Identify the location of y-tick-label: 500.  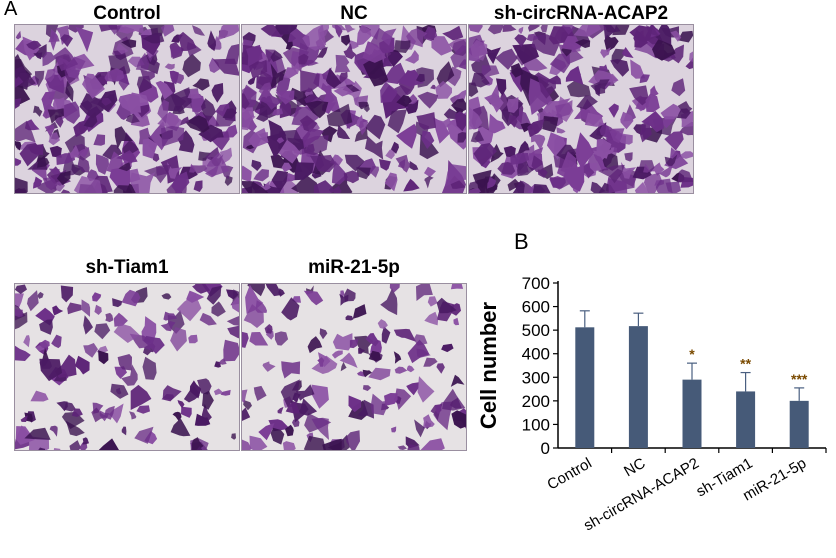
(536, 330).